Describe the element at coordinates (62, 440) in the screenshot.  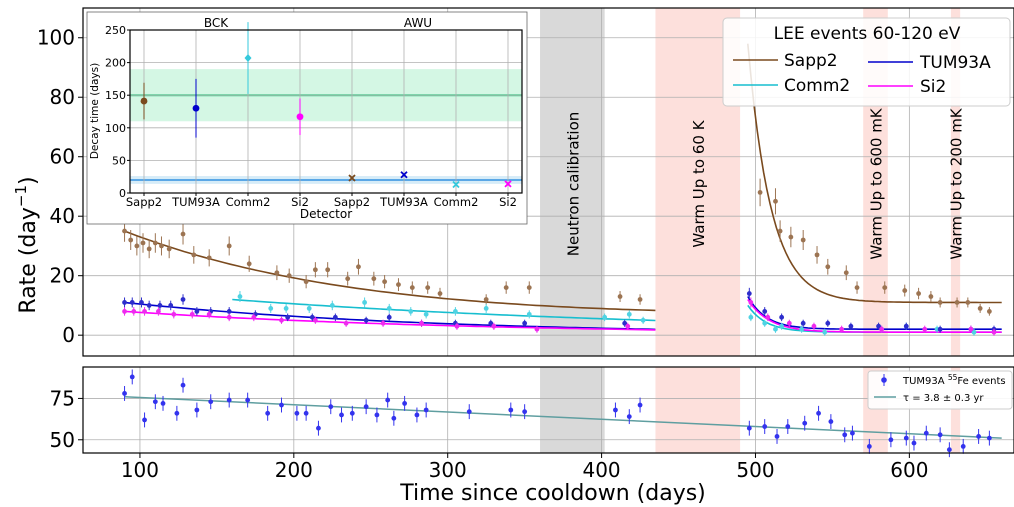
I see `bottom-y-tick-label: 50` at that location.